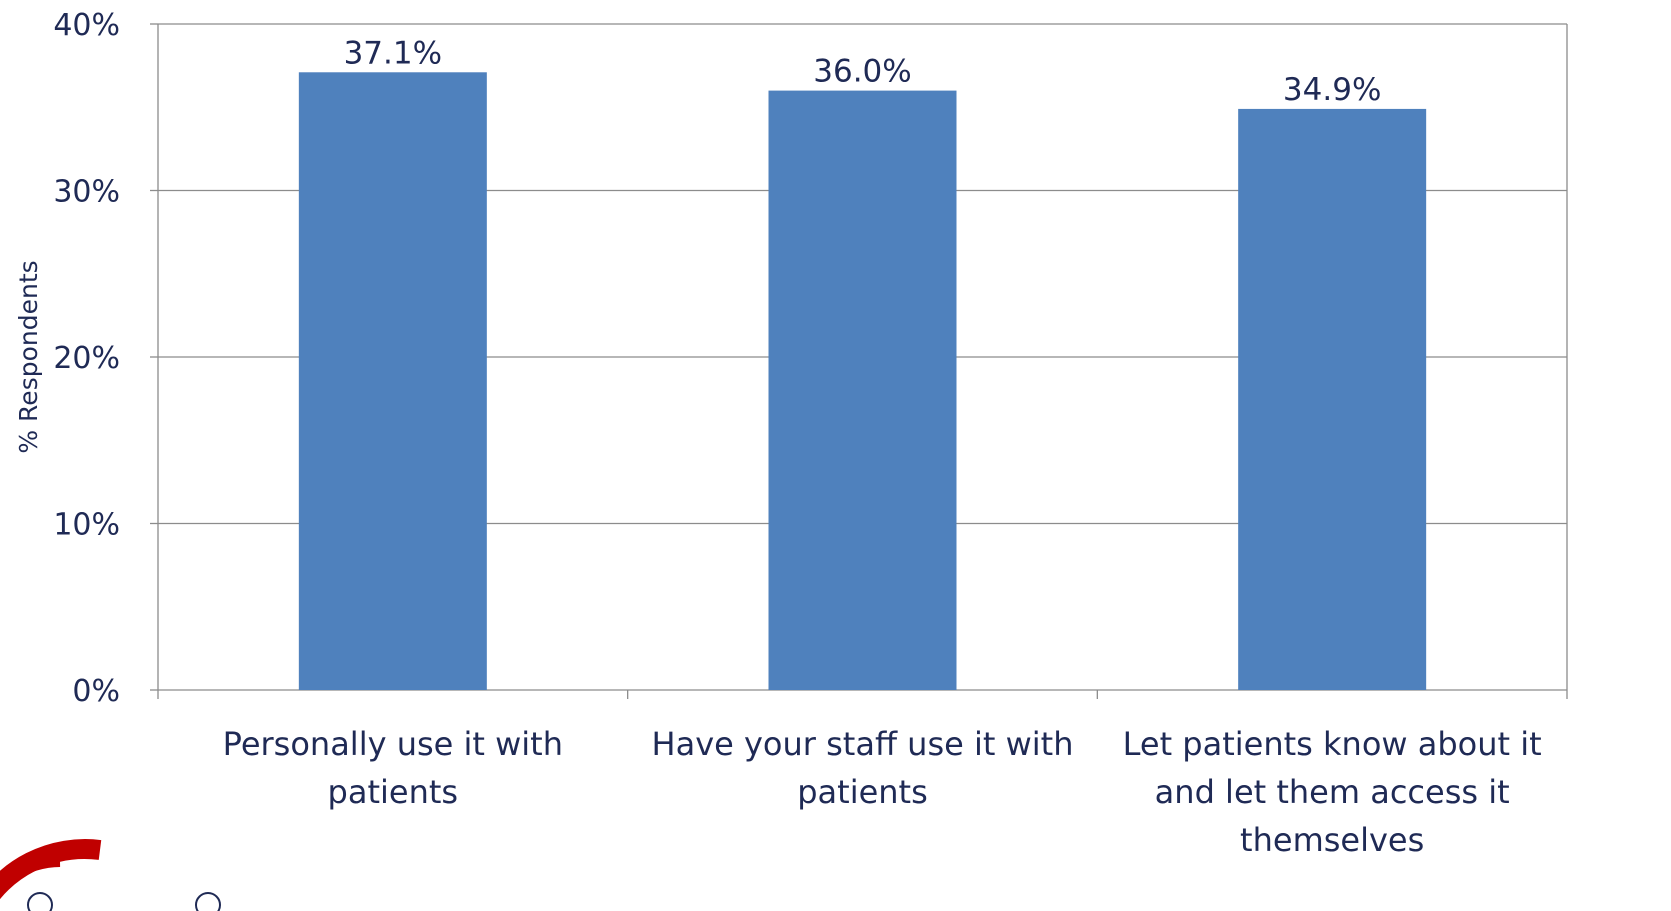 This screenshot has height=911, width=1671. I want to click on y-tick-label: 0%, so click(96, 691).